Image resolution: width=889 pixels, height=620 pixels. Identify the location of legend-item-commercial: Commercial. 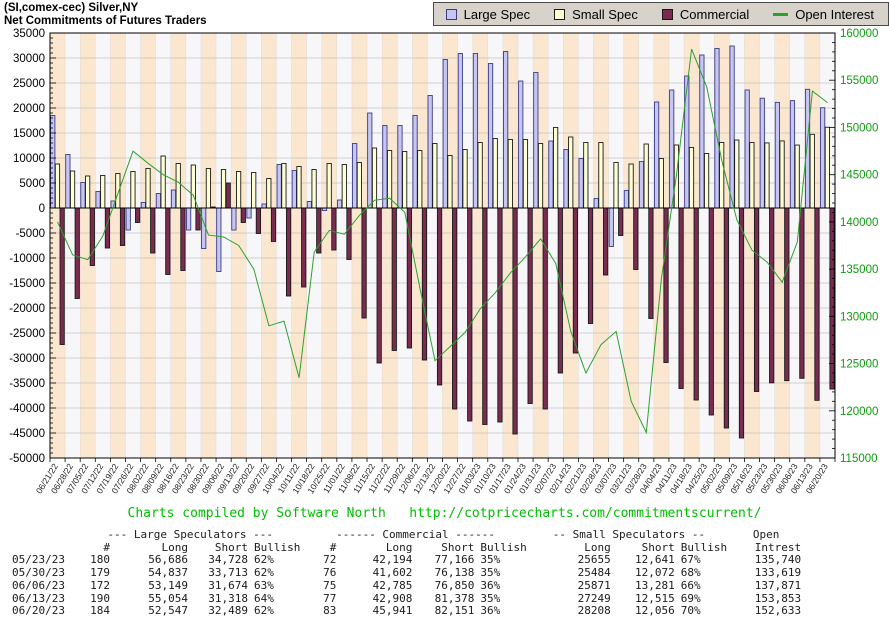
(705, 14).